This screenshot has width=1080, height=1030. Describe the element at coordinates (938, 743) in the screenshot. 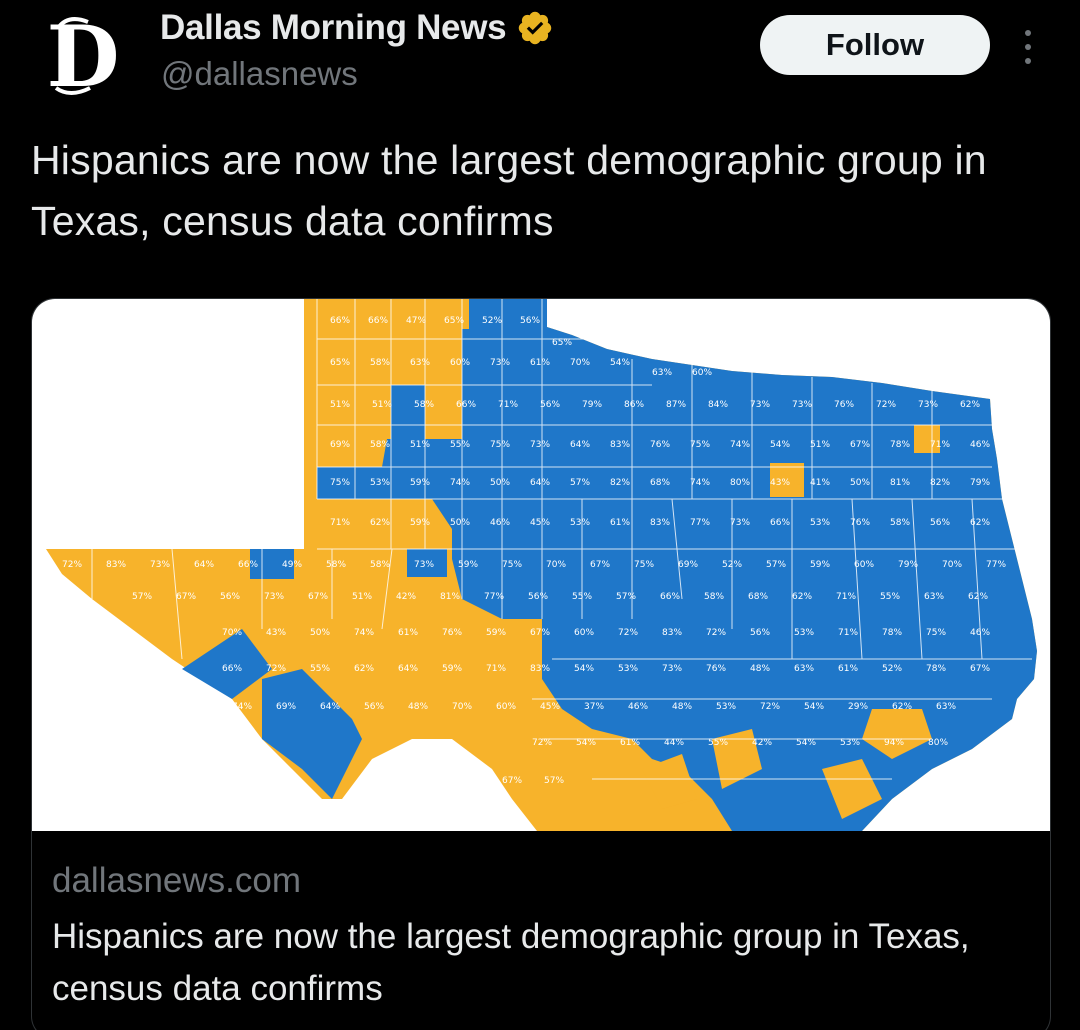

I see `county-percent-label: 80%` at that location.